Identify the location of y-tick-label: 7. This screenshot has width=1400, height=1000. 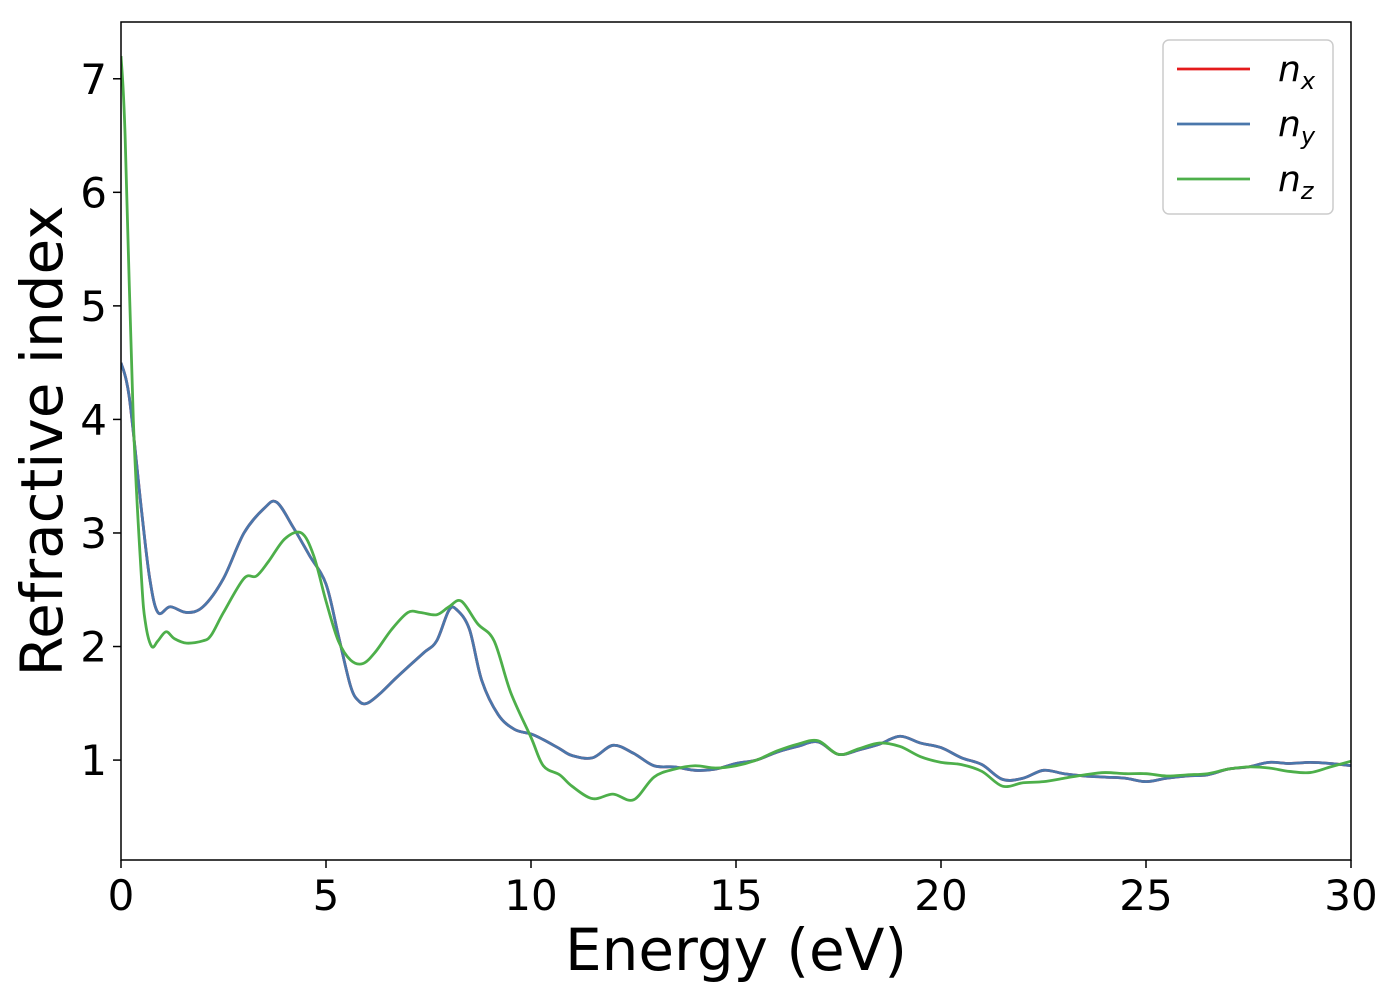
(93, 79).